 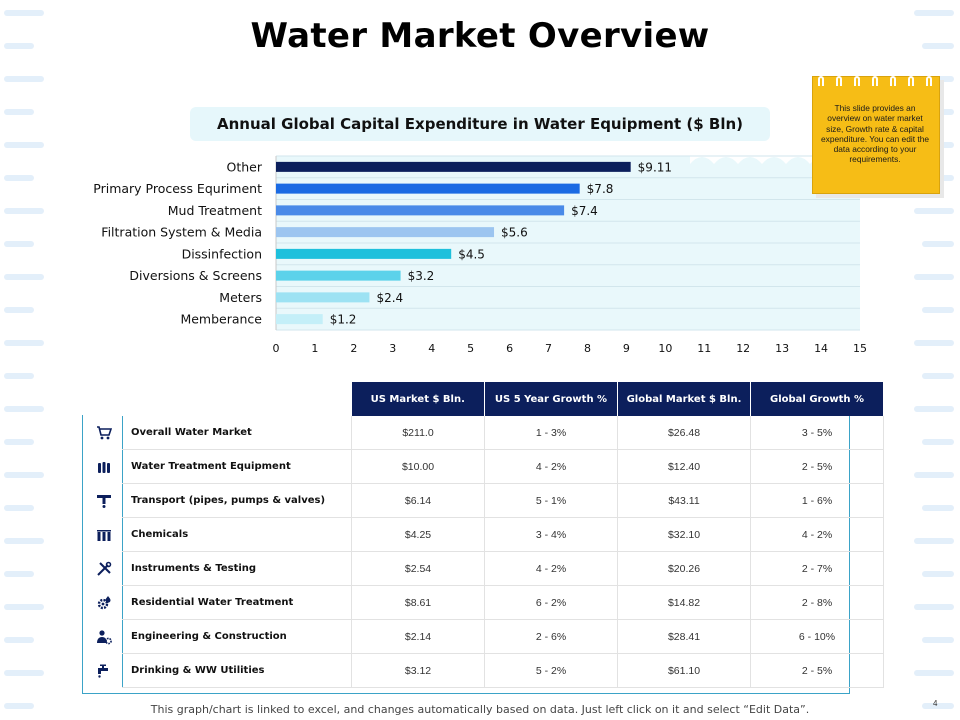 What do you see at coordinates (237, 602) in the screenshot?
I see `row-label: Residential Water Treatment` at bounding box center [237, 602].